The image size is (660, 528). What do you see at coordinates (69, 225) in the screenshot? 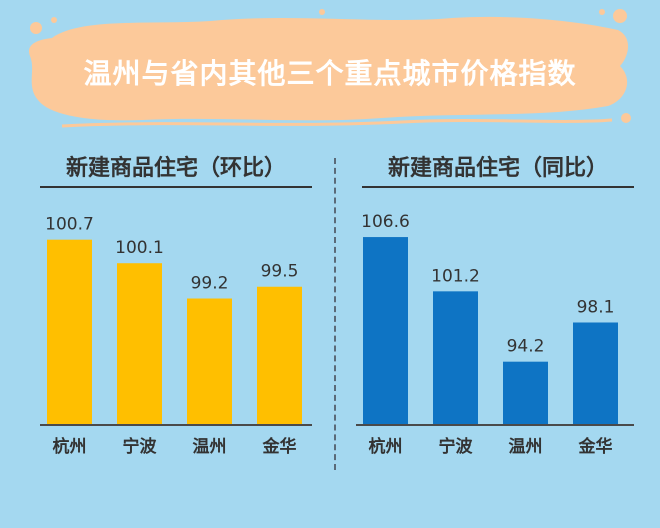
I see `value-label-0-0: 100.7` at bounding box center [69, 225].